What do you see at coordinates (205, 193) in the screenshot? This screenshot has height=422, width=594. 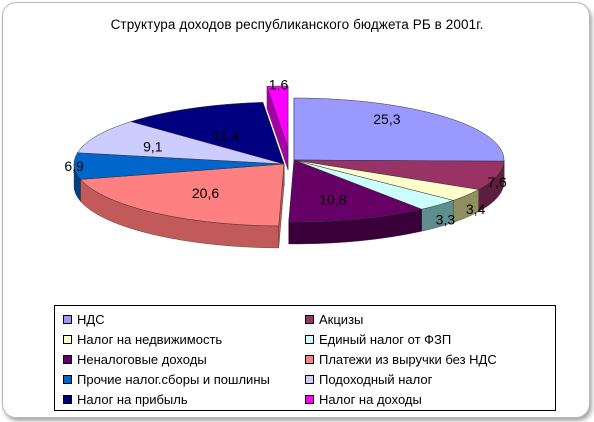 I see `pie-data-label: 20,6` at bounding box center [205, 193].